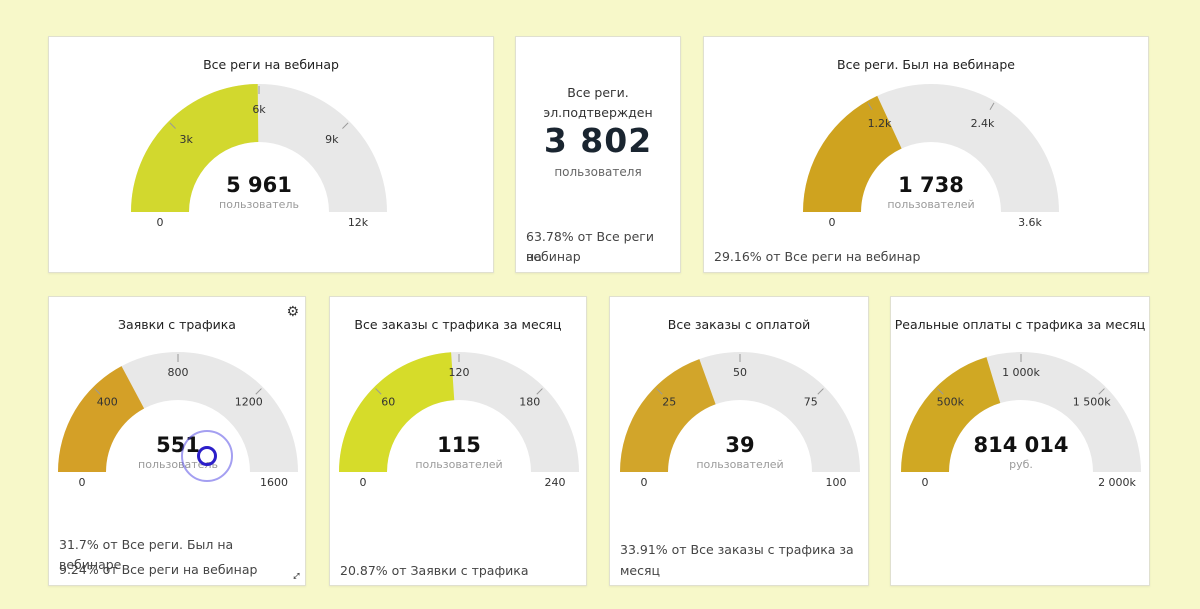 The image size is (1200, 609). What do you see at coordinates (271, 64) in the screenshot?
I see `card-title: Все реги на вебинар` at bounding box center [271, 64].